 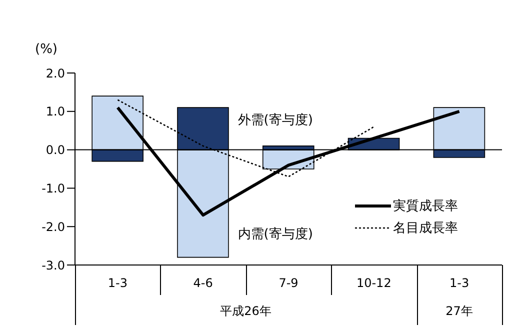 What do you see at coordinates (275, 120) in the screenshot?
I see `series-label: 外需(寄与度)` at bounding box center [275, 120].